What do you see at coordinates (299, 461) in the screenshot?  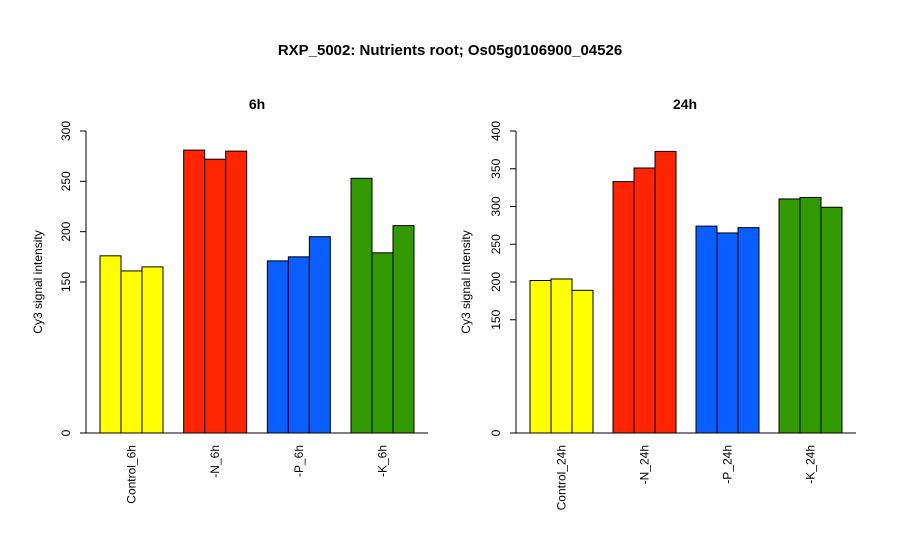 I see `x-tick-label: -P_6h` at bounding box center [299, 461].